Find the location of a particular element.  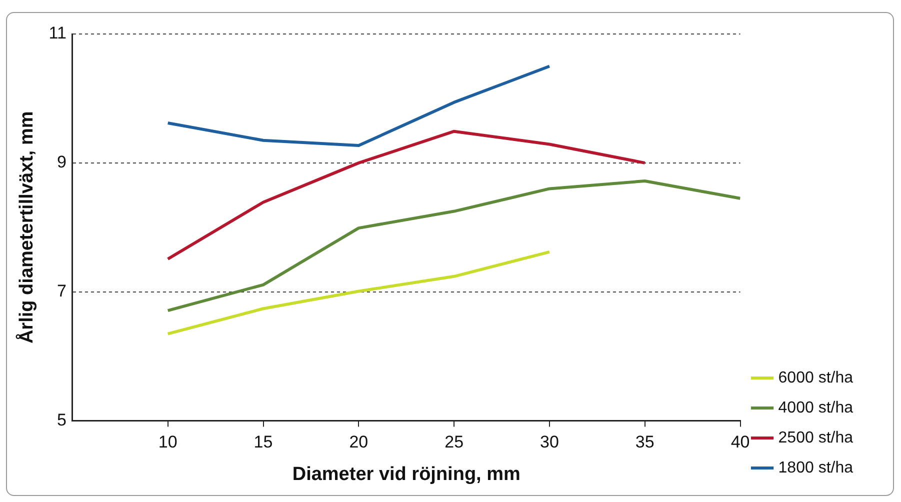

y-tick-label: 5 is located at coordinates (61, 420).